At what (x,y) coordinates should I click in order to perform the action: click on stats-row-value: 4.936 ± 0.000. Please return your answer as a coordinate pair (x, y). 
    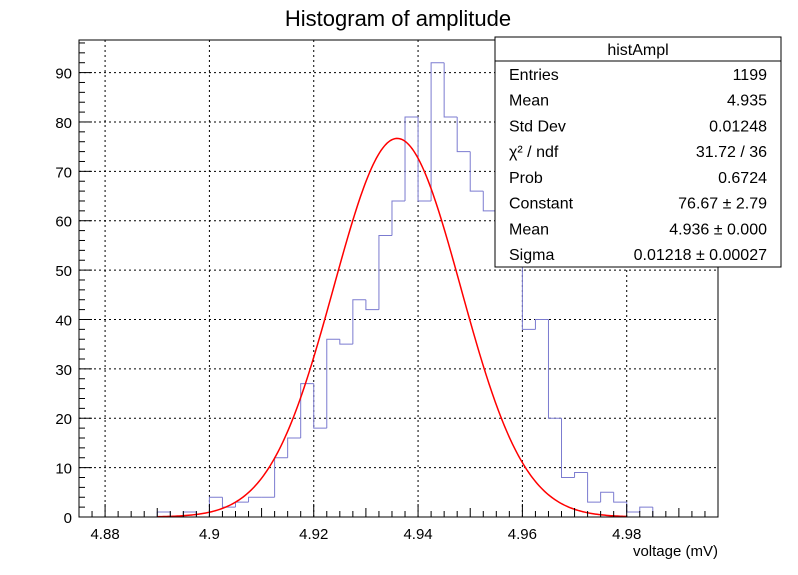
    Looking at the image, I should click on (718, 229).